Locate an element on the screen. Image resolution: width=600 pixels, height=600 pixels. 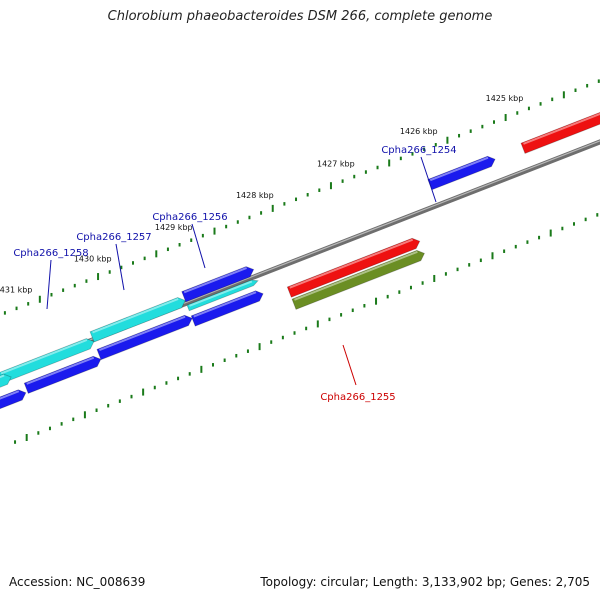
gene-arrow-cpha266-1255-red is located at coordinates (353, 267).